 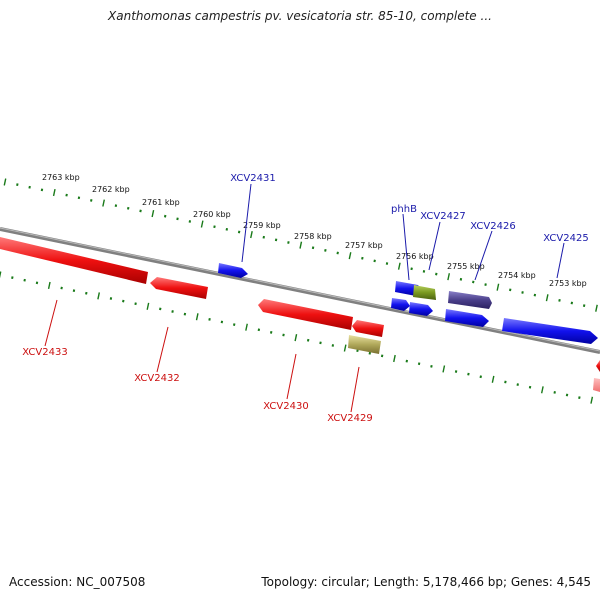 What do you see at coordinates (61, 177) in the screenshot?
I see `scale-label: 2763 kbp` at bounding box center [61, 177].